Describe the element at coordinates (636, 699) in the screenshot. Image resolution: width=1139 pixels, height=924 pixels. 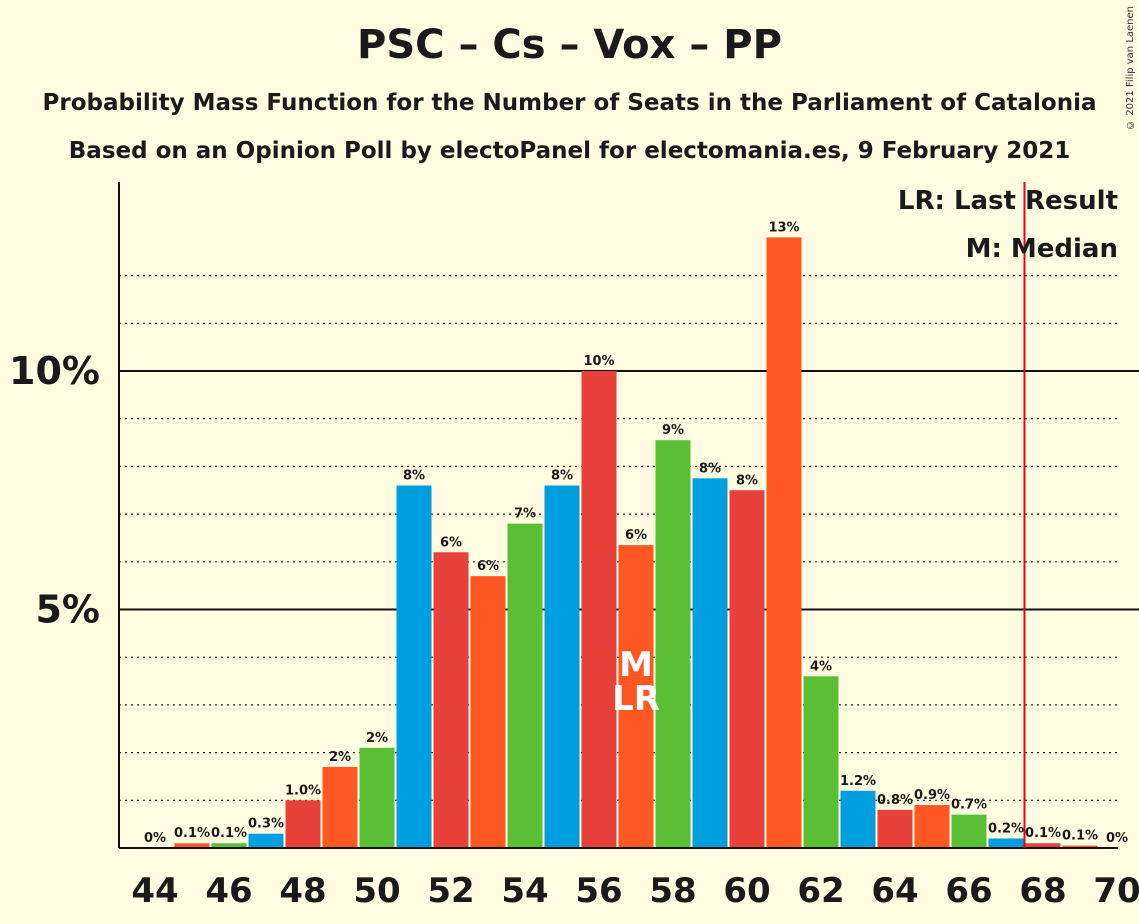
I see `last-result-marker: LR` at that location.